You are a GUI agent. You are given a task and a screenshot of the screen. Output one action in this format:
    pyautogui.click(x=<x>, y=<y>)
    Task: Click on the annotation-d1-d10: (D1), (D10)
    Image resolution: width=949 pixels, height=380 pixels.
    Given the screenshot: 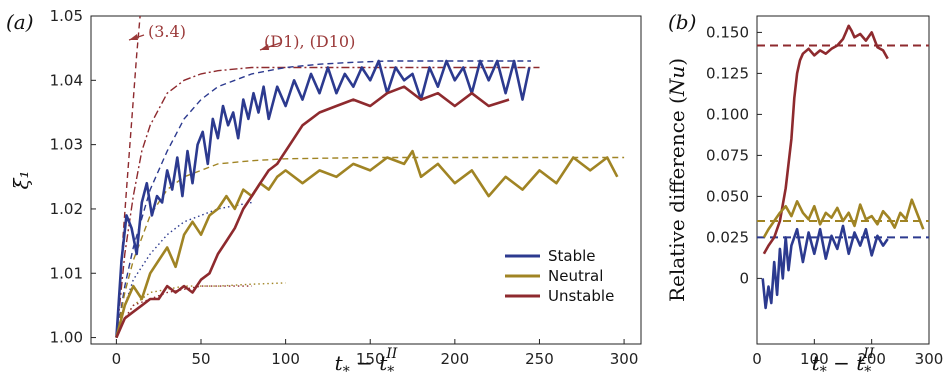 What is the action you would take?
    pyautogui.click(x=309, y=41)
    